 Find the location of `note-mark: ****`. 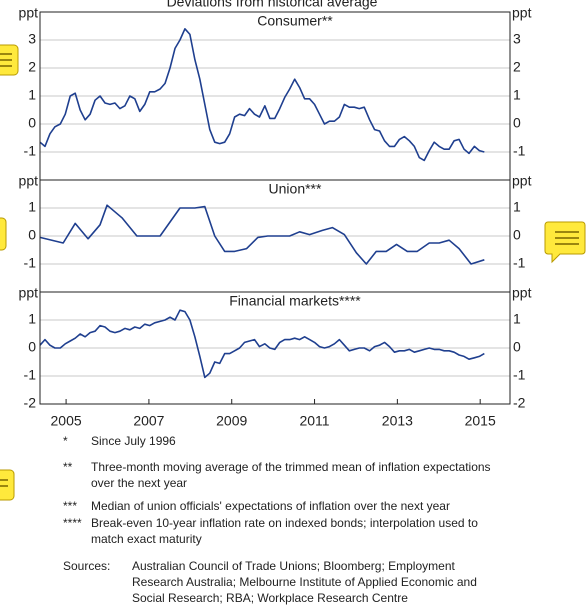

note-mark: **** is located at coordinates (72, 523).